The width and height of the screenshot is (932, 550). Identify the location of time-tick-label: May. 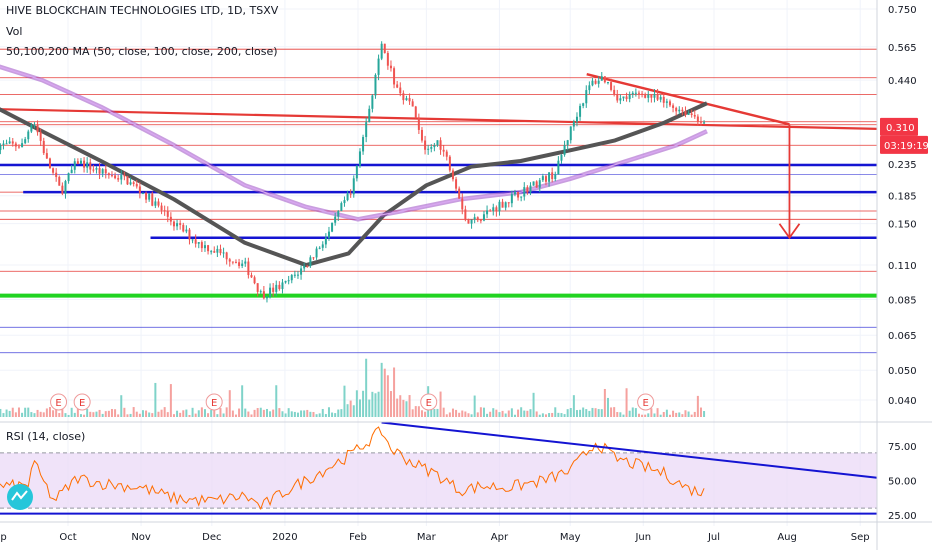
(570, 537).